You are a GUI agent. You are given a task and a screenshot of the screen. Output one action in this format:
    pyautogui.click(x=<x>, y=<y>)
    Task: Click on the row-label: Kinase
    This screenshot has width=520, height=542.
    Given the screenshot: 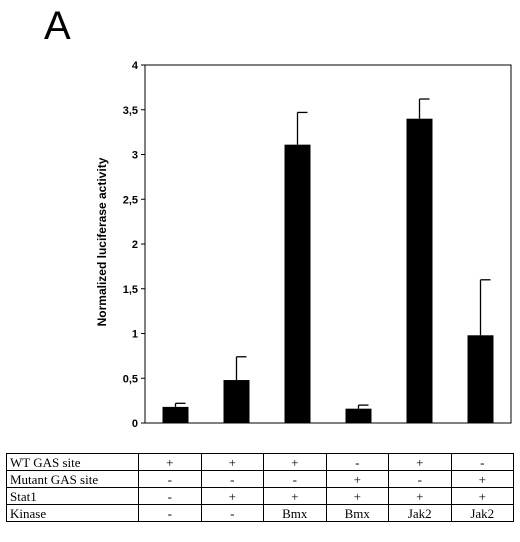 What is the action you would take?
    pyautogui.click(x=72, y=513)
    